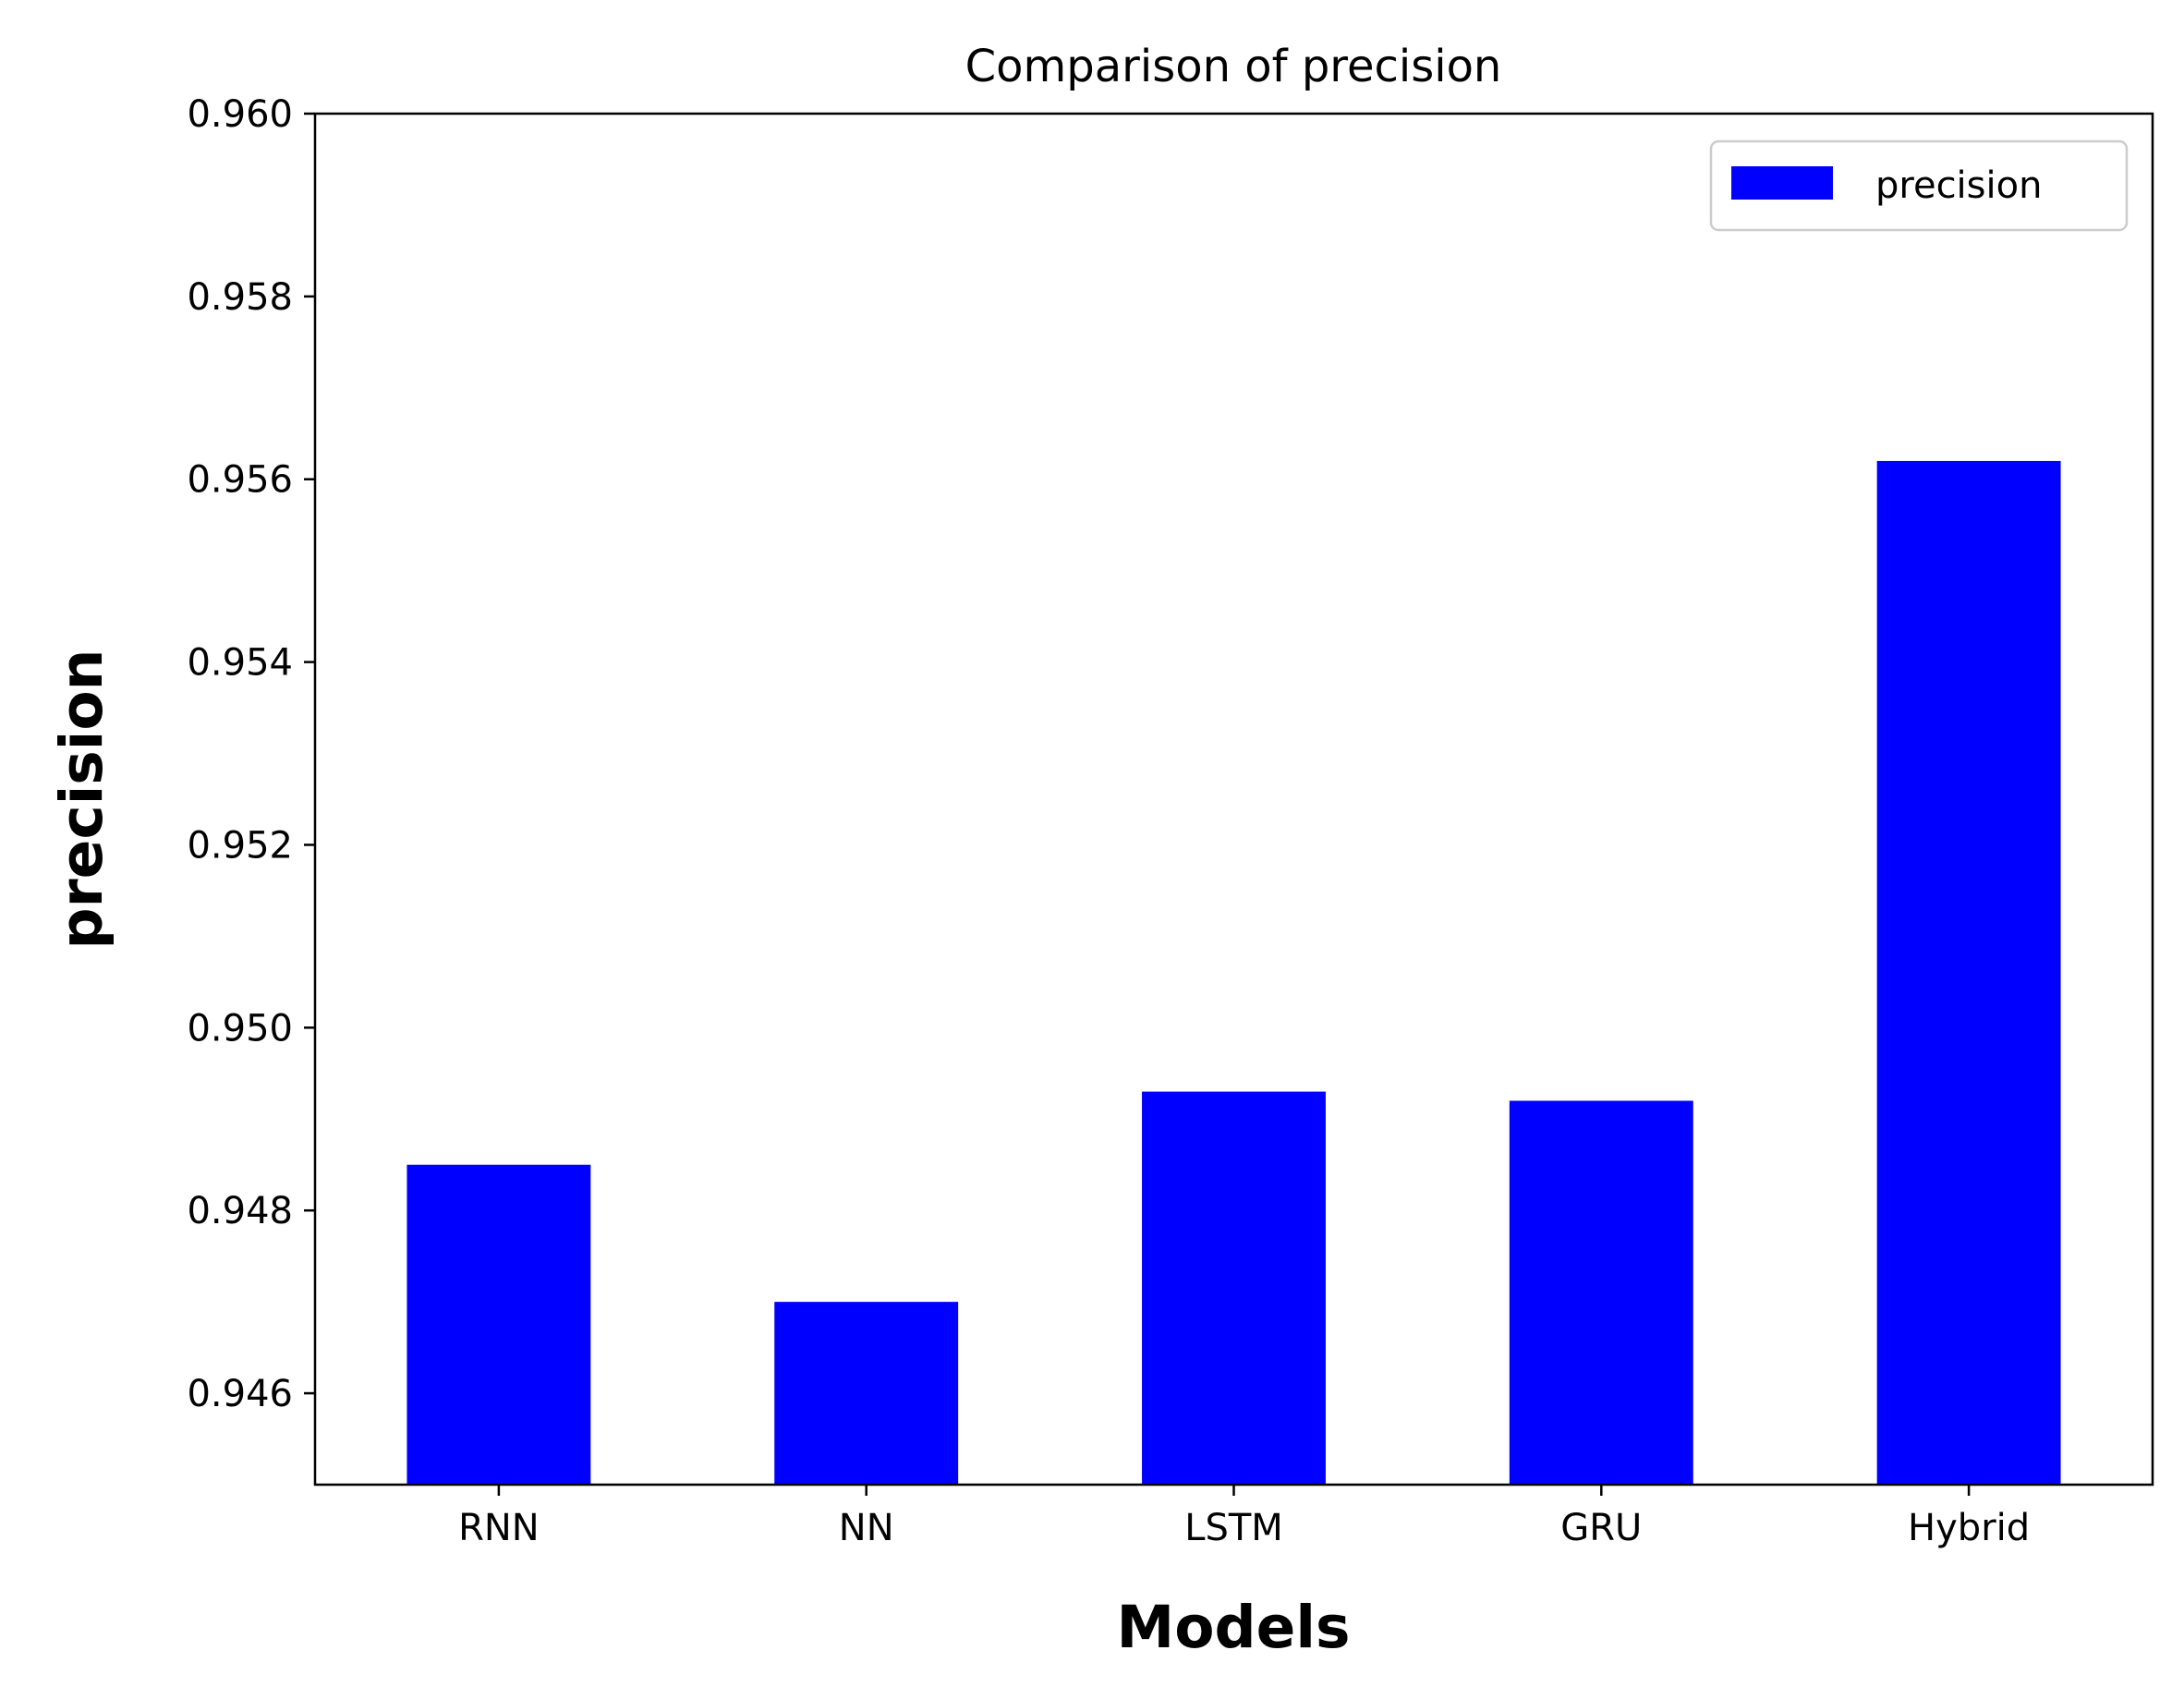 This screenshot has width=2184, height=1699. I want to click on y-tick-label: 0.946, so click(240, 1394).